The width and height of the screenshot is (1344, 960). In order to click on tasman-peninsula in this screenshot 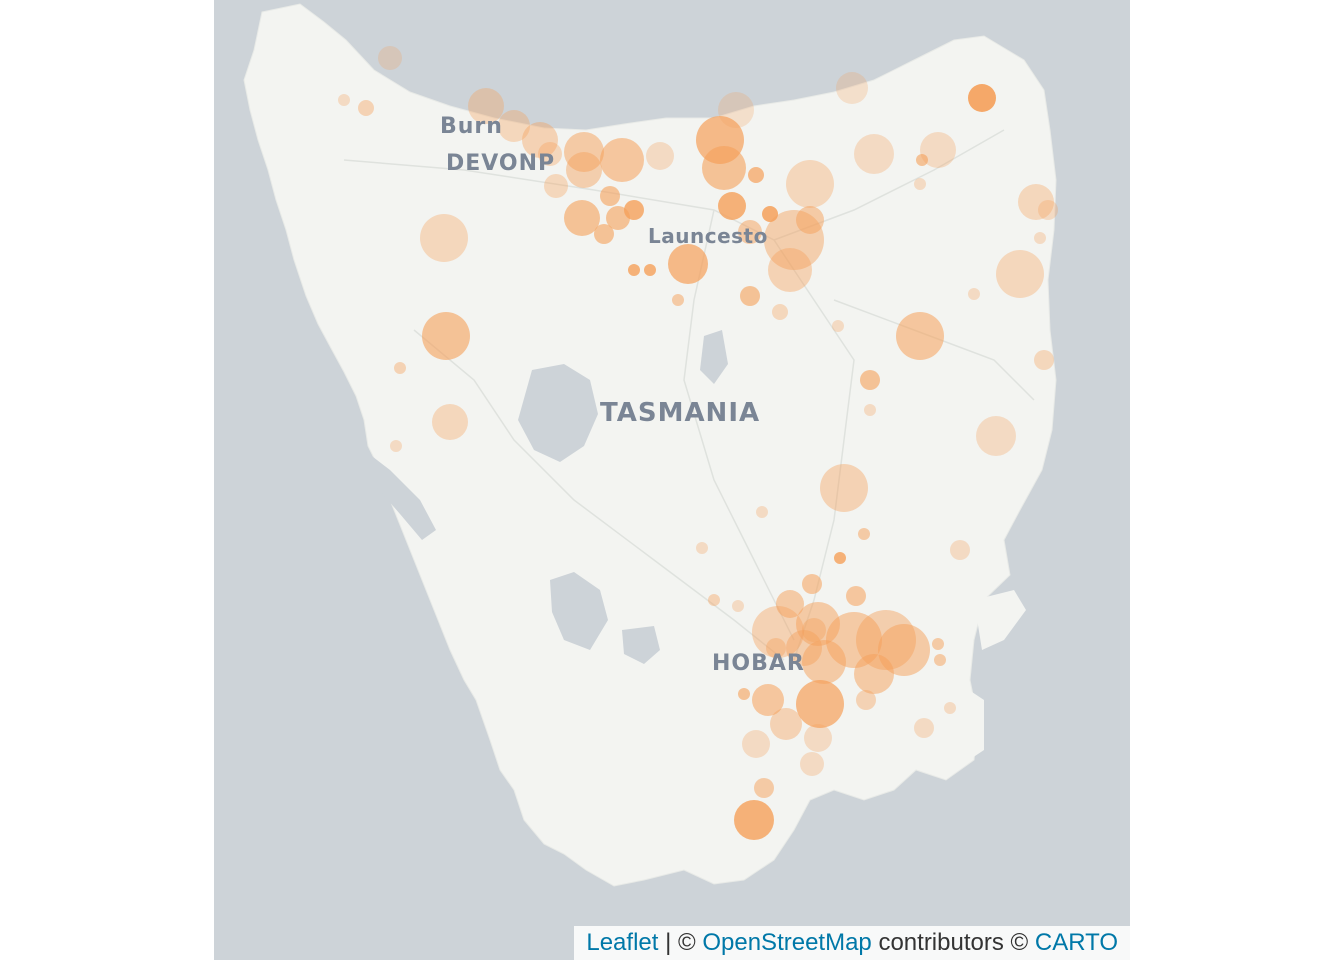, I will do `click(944, 725)`.